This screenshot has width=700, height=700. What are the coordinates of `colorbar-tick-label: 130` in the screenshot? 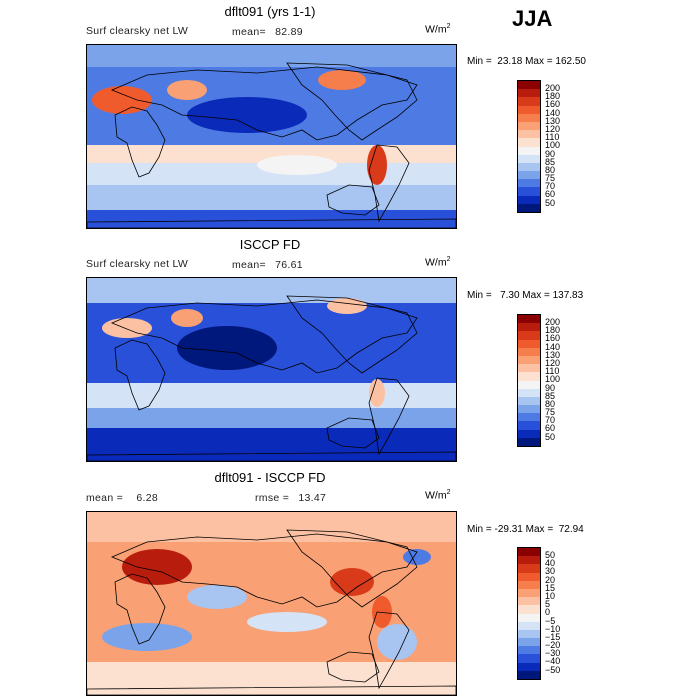 It's located at (553, 354).